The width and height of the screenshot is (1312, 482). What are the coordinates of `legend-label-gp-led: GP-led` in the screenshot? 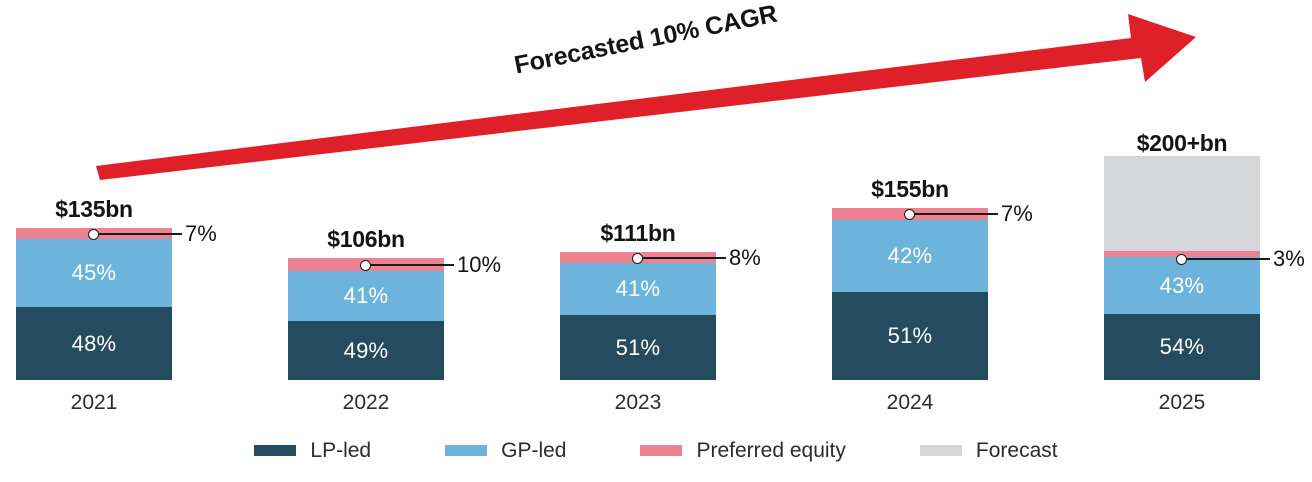 It's located at (534, 450).